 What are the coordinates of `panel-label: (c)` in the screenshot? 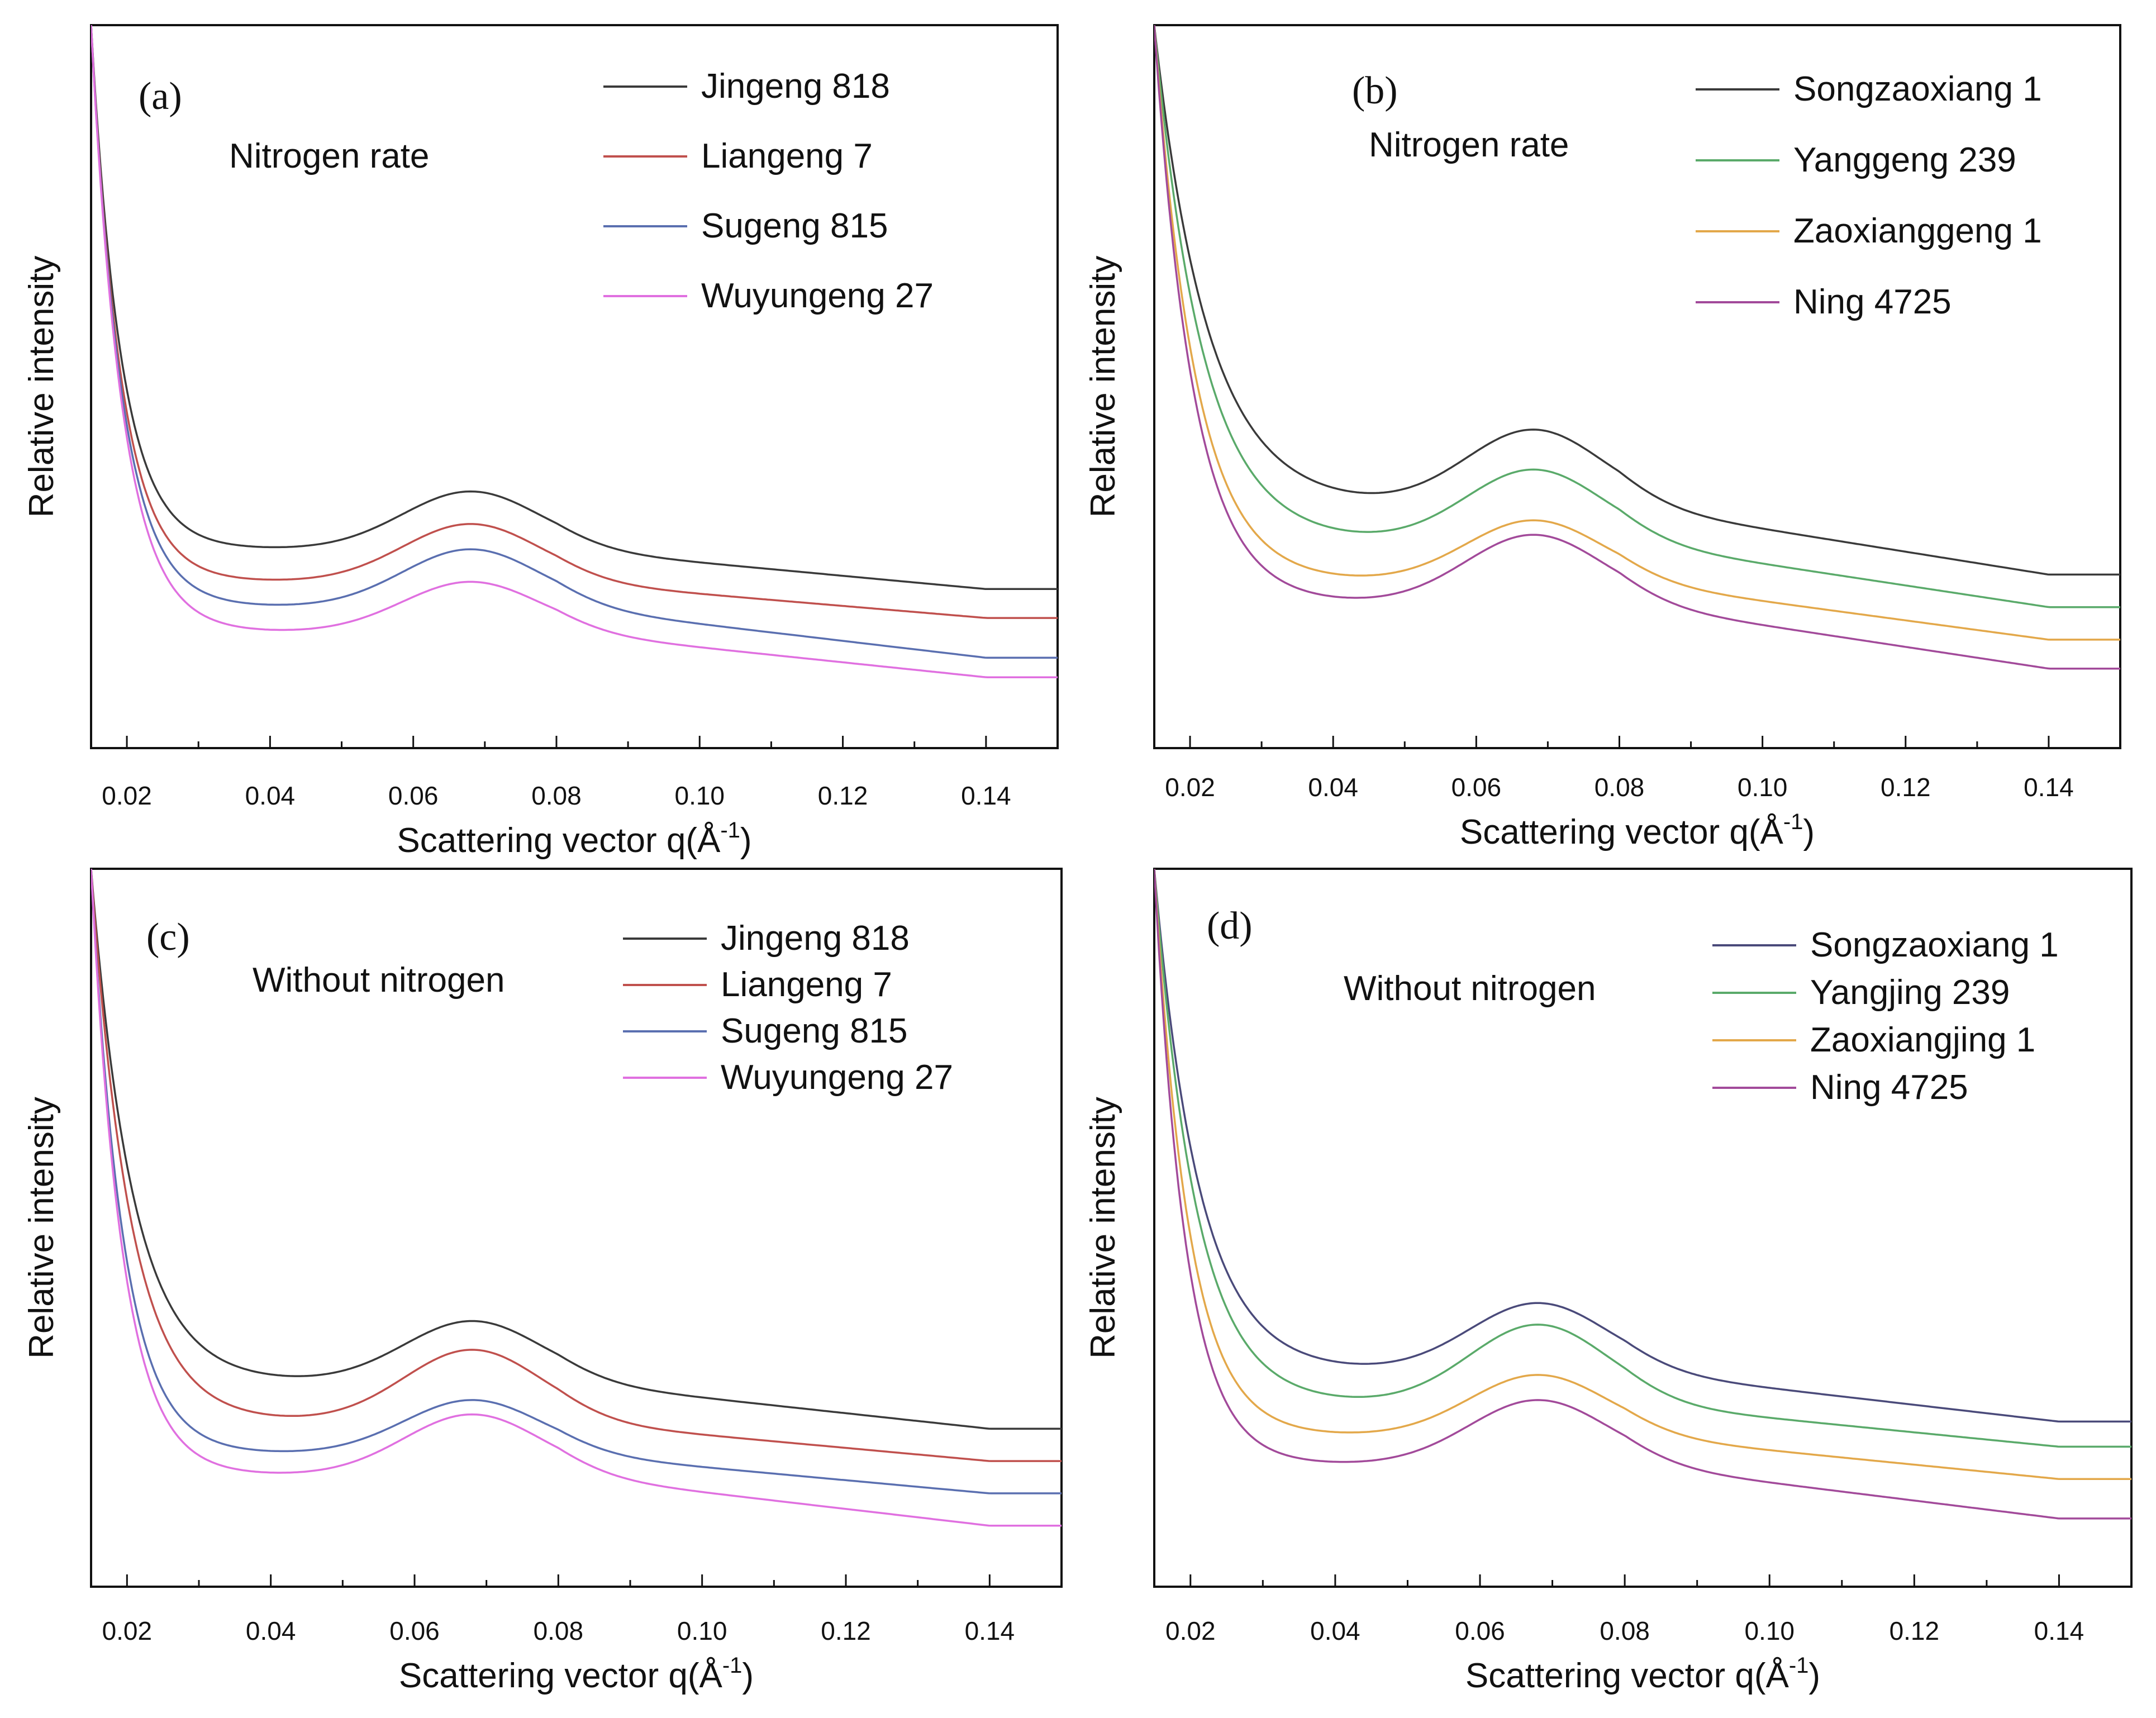 It's located at (168, 937).